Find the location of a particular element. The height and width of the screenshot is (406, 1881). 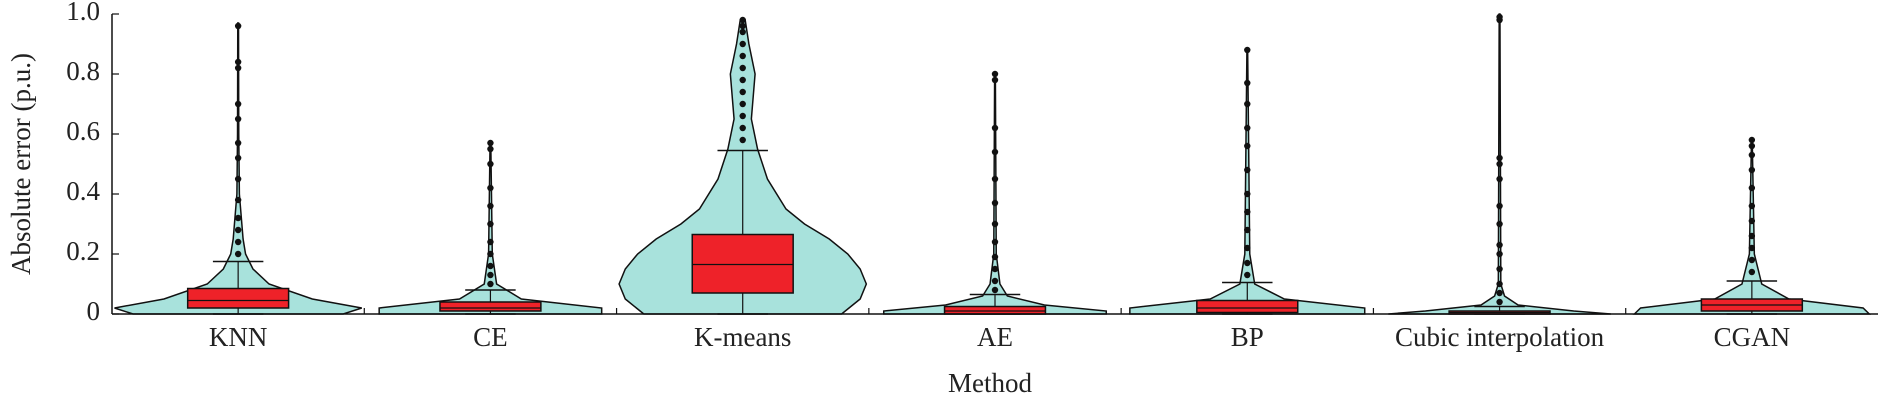

x-tick-label: KNN is located at coordinates (238, 337).